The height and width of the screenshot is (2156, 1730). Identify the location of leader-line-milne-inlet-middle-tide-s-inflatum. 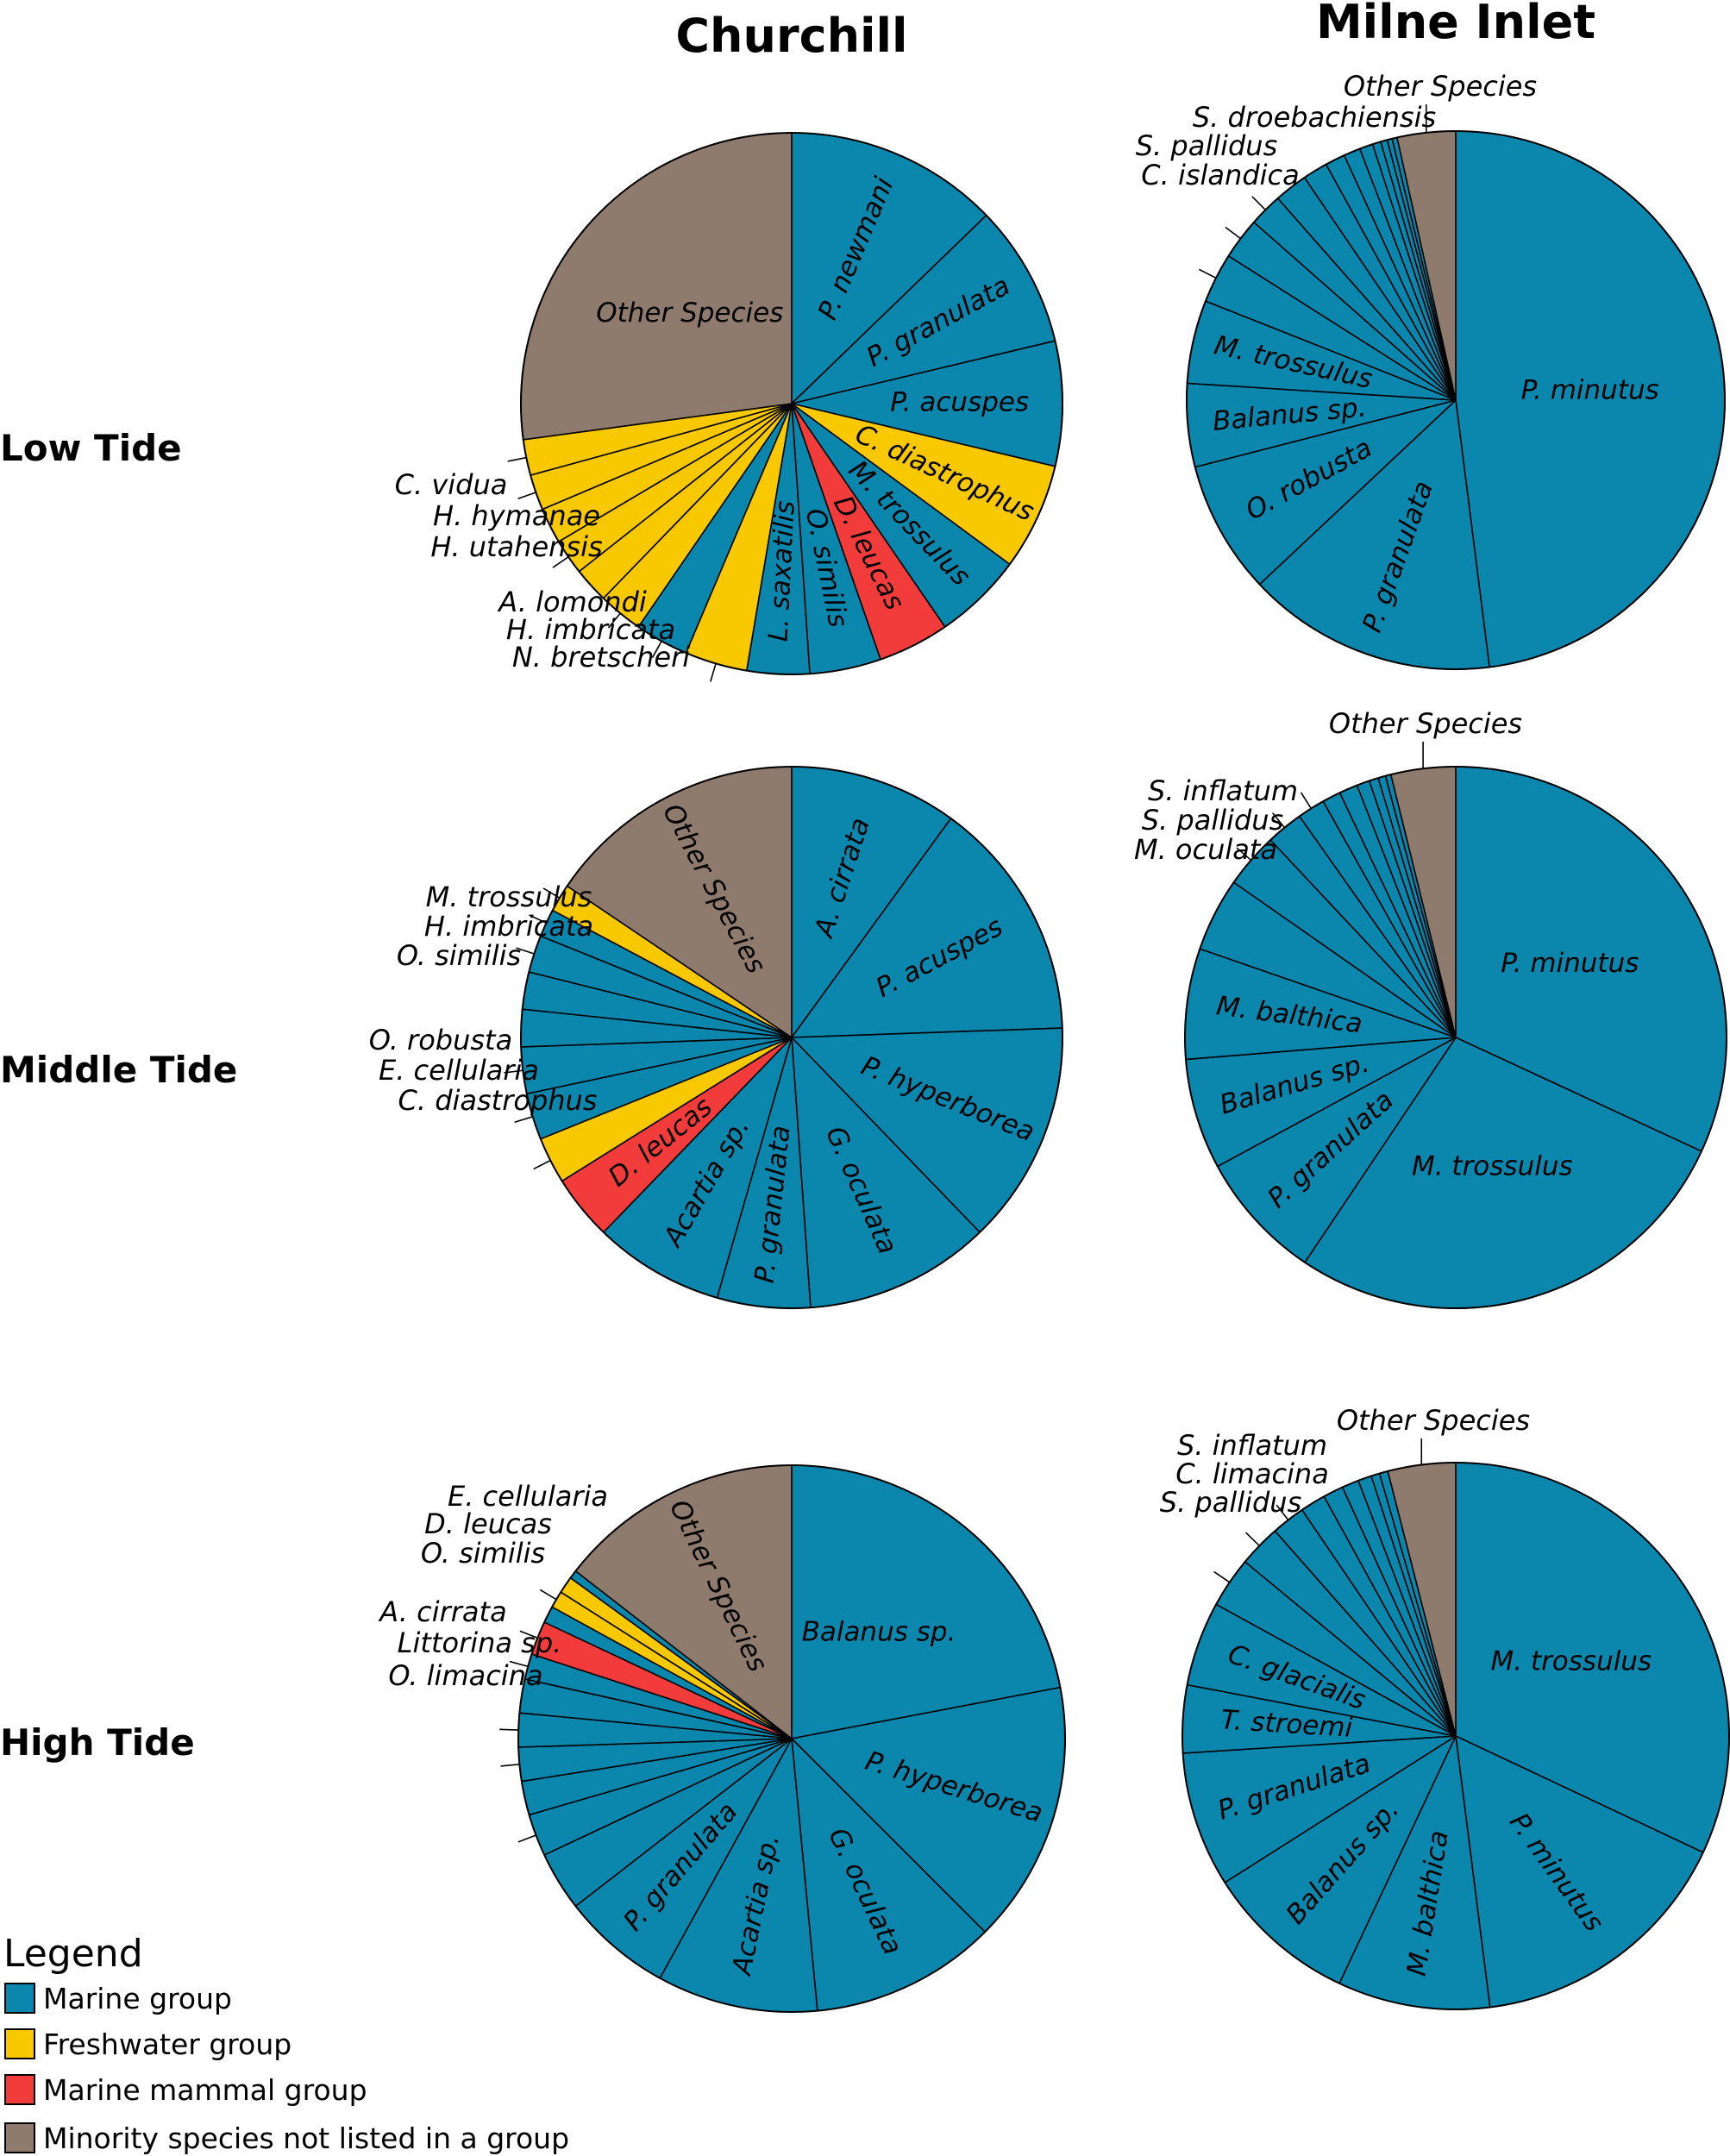
(1306, 800).